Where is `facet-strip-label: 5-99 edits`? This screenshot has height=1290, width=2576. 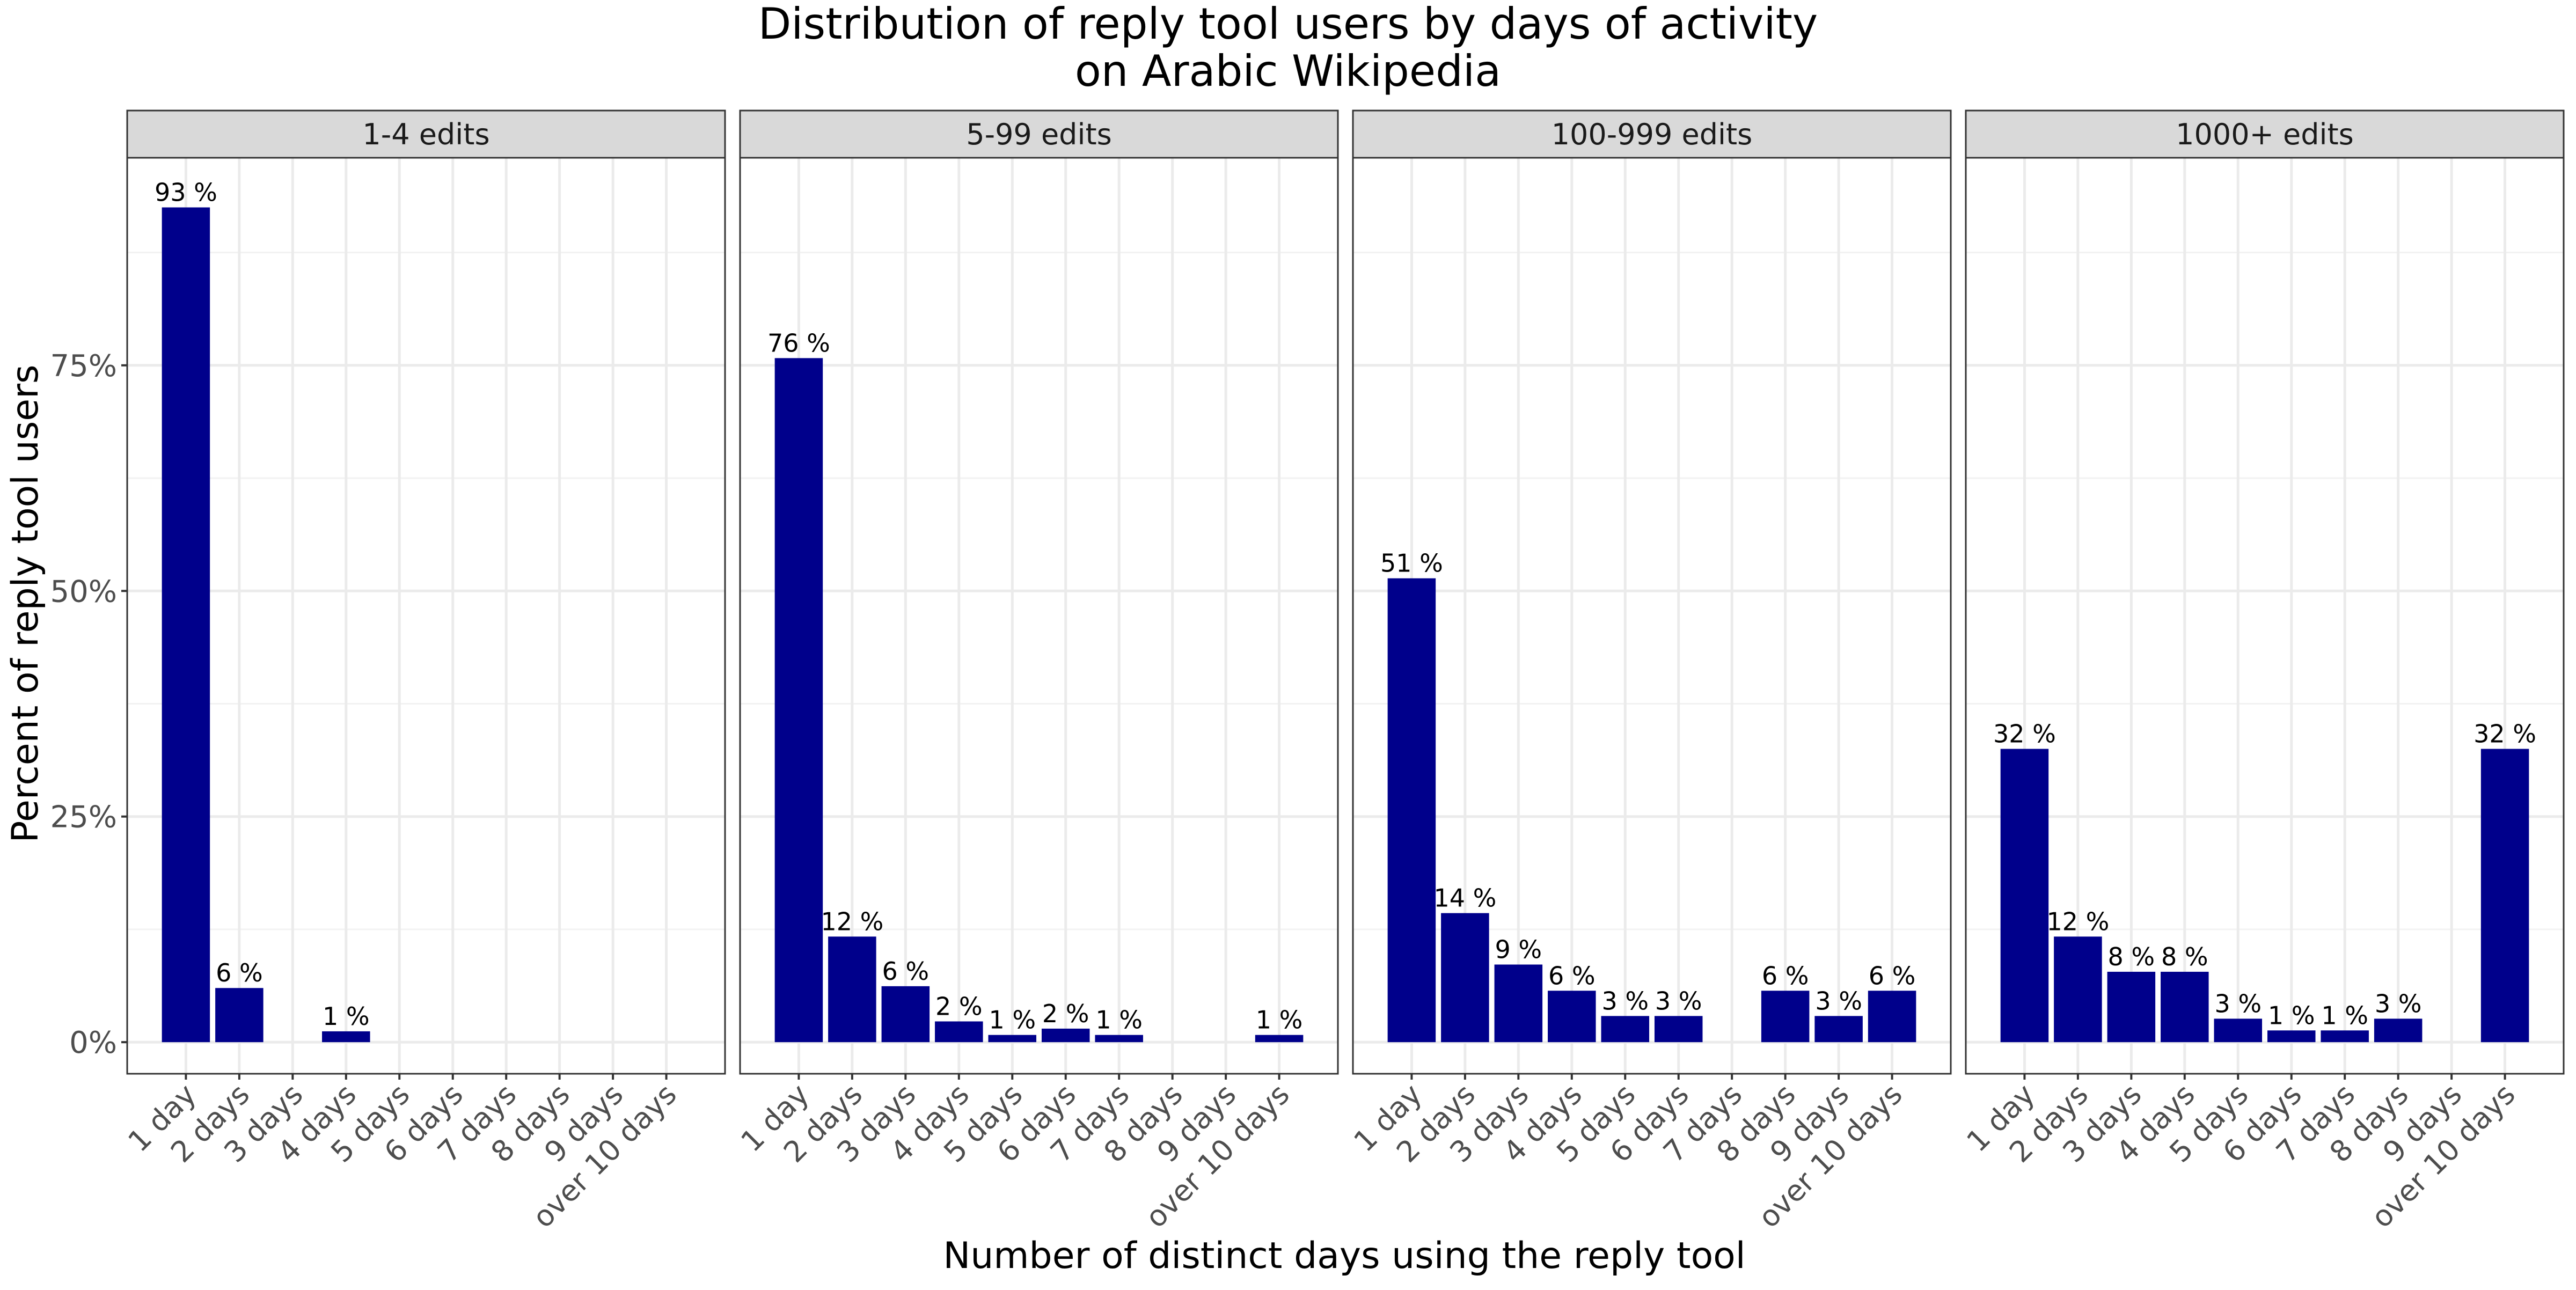 facet-strip-label: 5-99 edits is located at coordinates (1039, 134).